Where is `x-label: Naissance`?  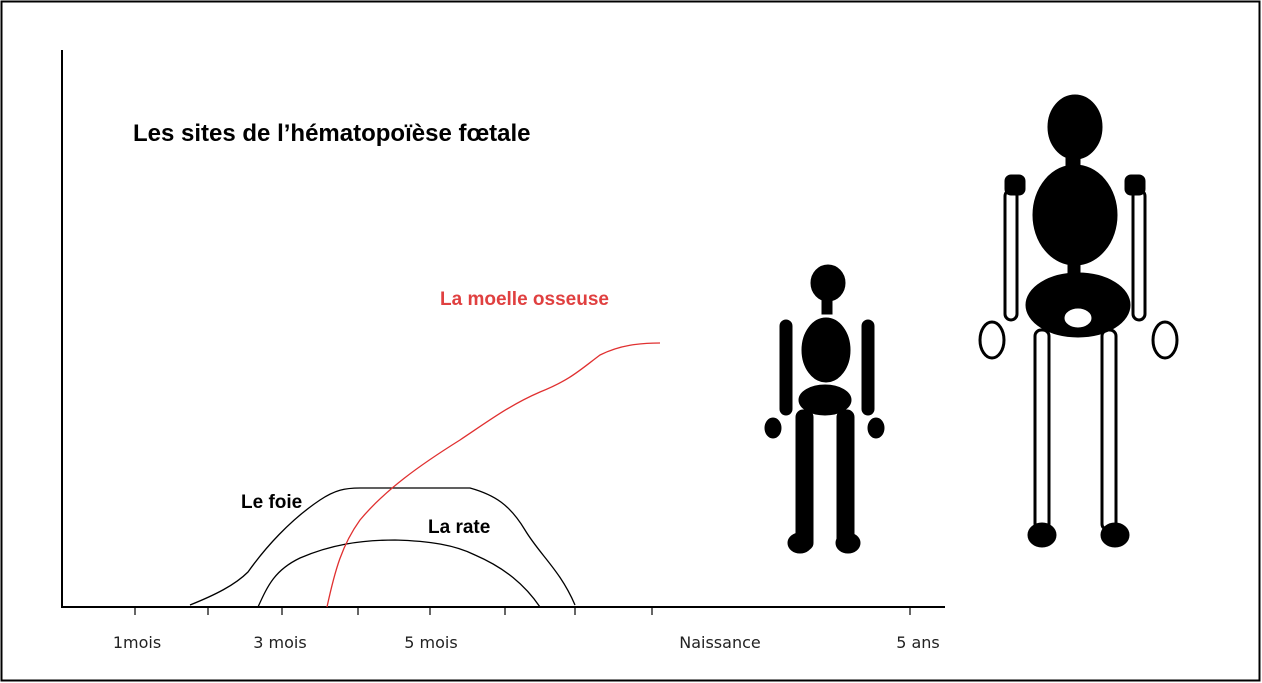 x-label: Naissance is located at coordinates (719, 642).